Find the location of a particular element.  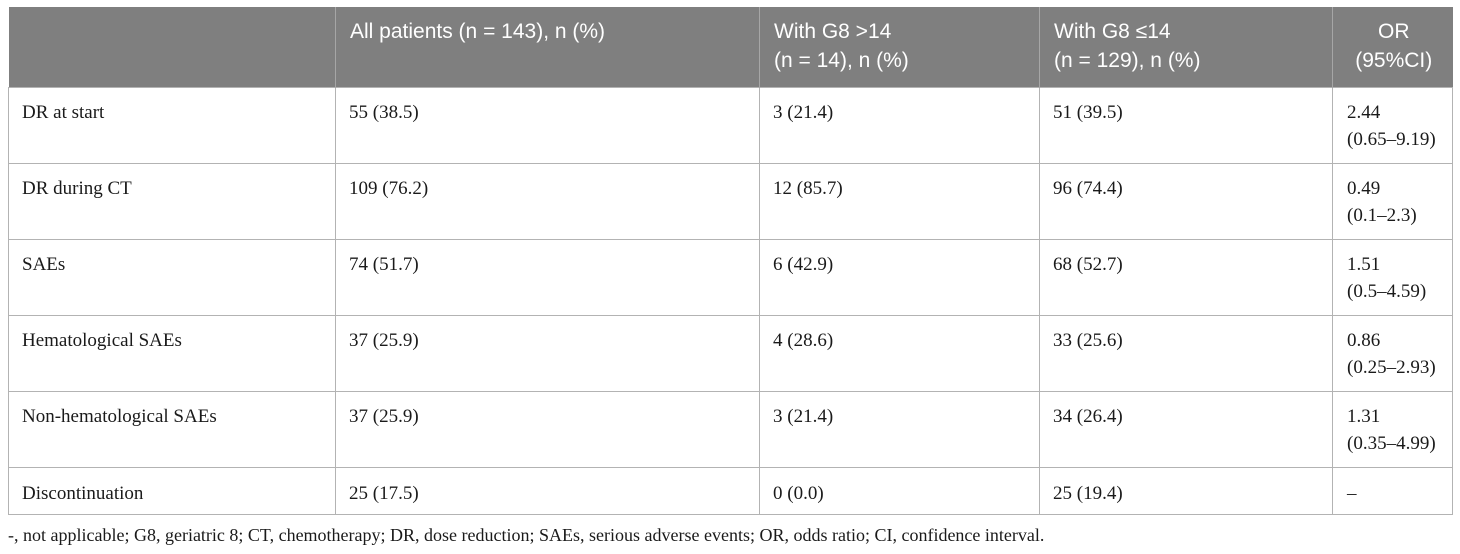

cell-g8-at-most-14: 33 (25.6) is located at coordinates (1186, 353).